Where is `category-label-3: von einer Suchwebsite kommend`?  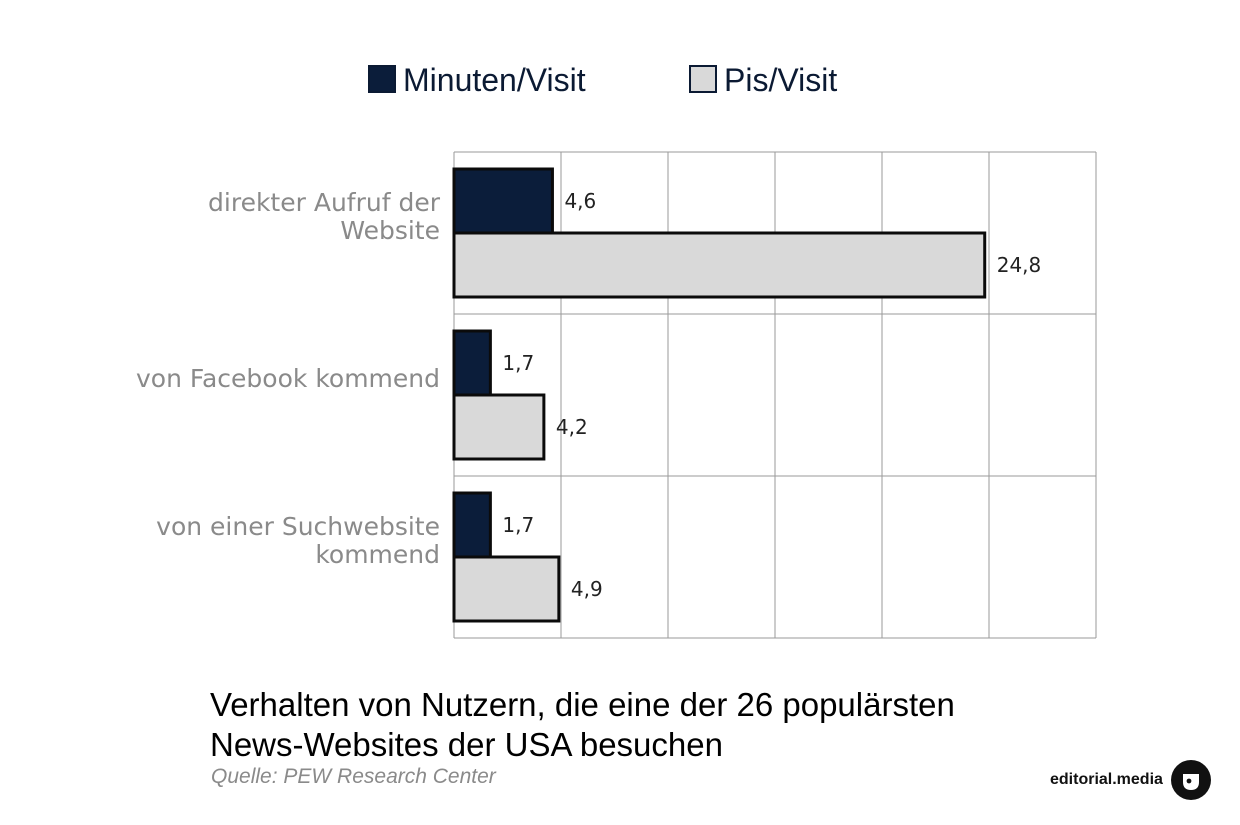 category-label-3: von einer Suchwebsite kommend is located at coordinates (298, 540).